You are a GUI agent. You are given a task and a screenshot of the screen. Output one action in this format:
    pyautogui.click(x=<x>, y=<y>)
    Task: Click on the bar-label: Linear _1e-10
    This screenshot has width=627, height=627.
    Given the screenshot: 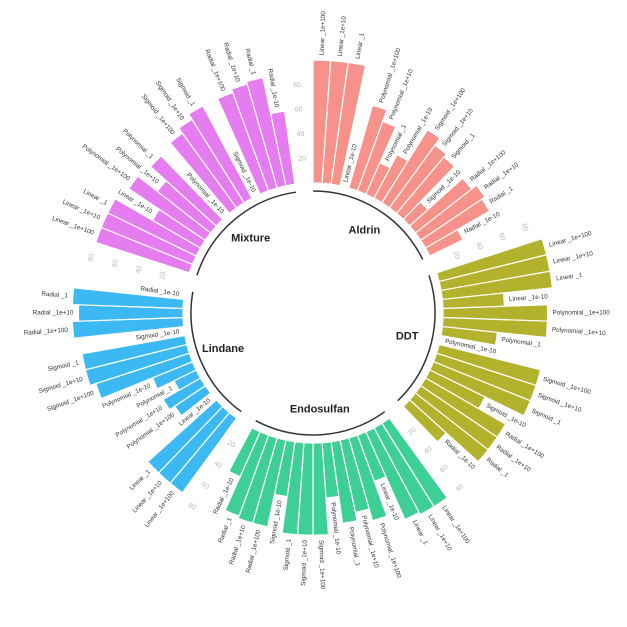 What is the action you would take?
    pyautogui.click(x=529, y=298)
    